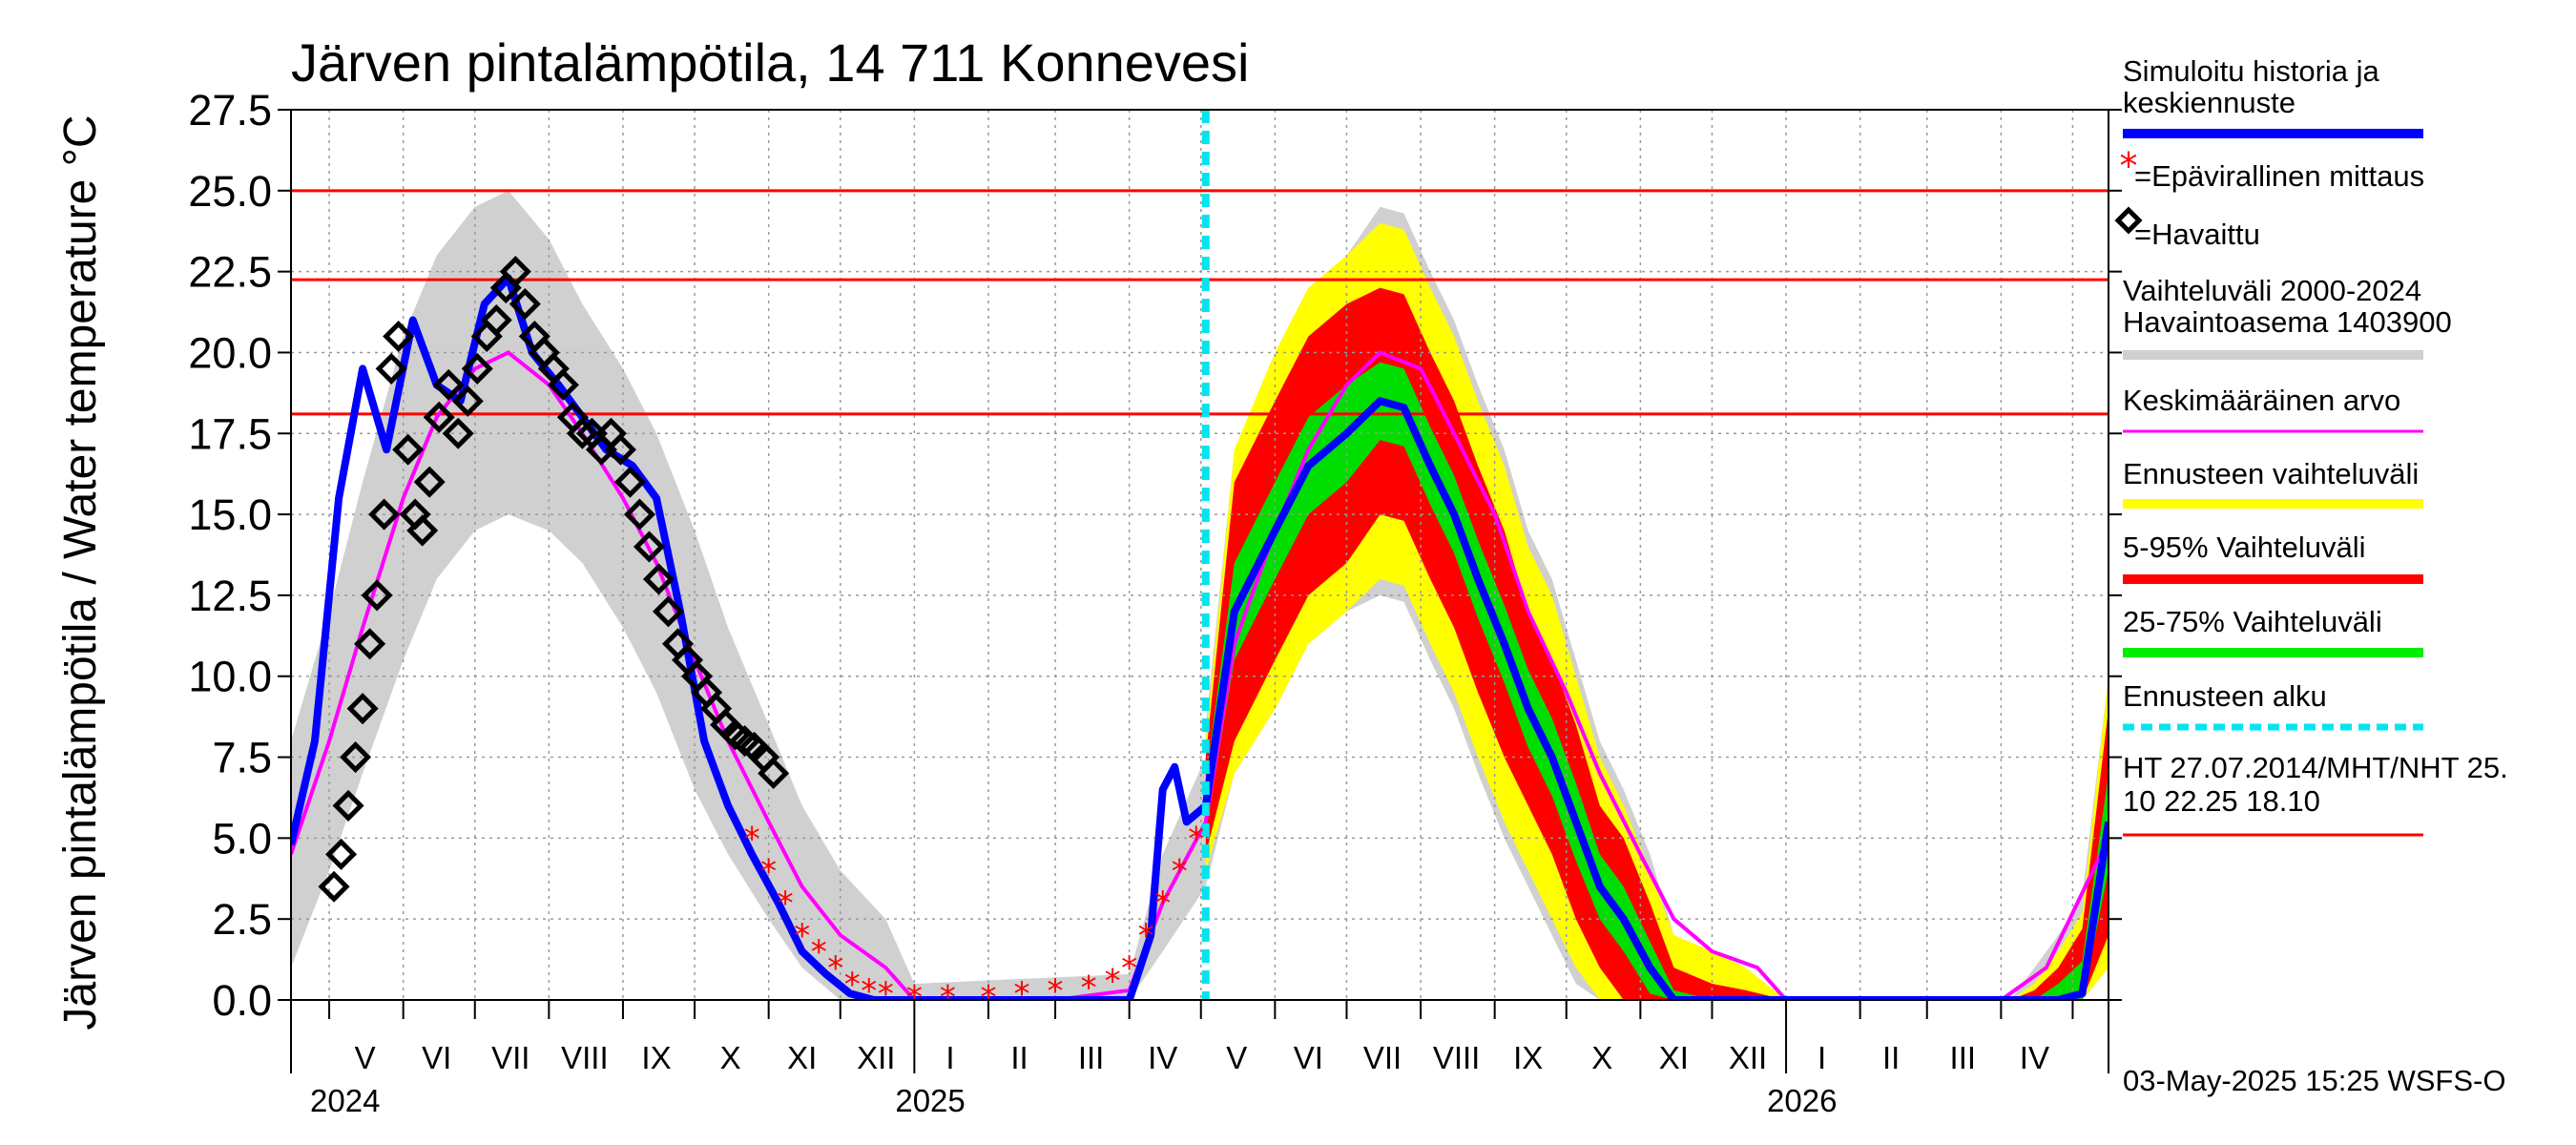 Image resolution: width=2576 pixels, height=1145 pixels. I want to click on y-tick-label: 27.5, so click(230, 110).